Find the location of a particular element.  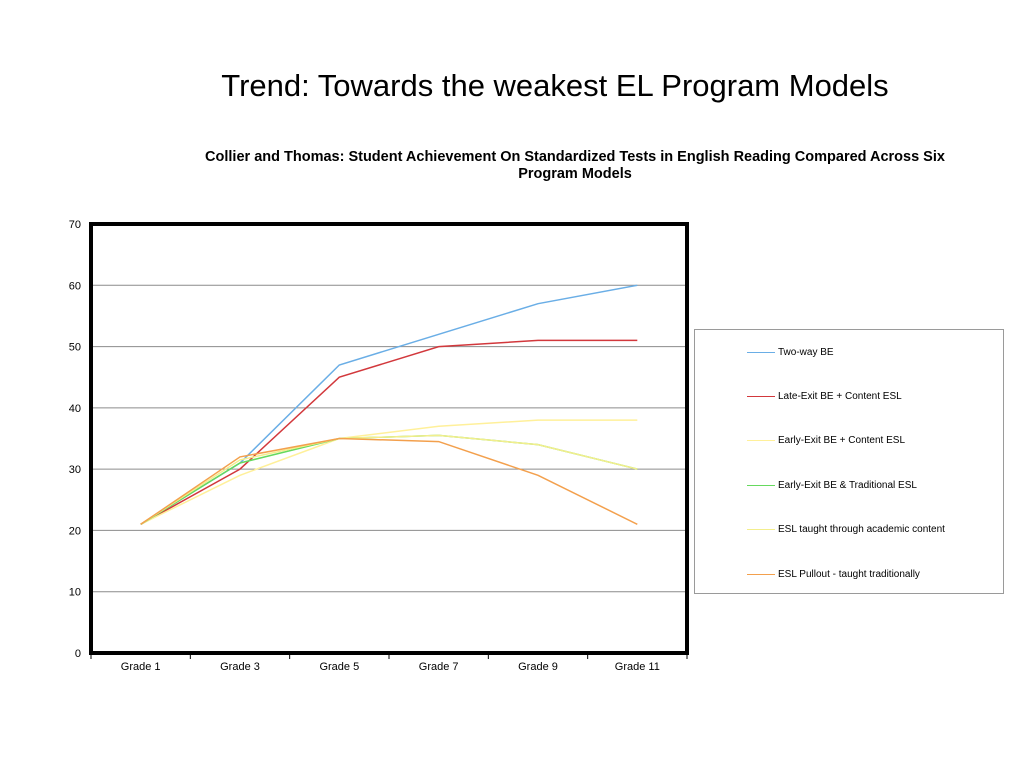

x-tick-label: Grade 11 is located at coordinates (637, 667).